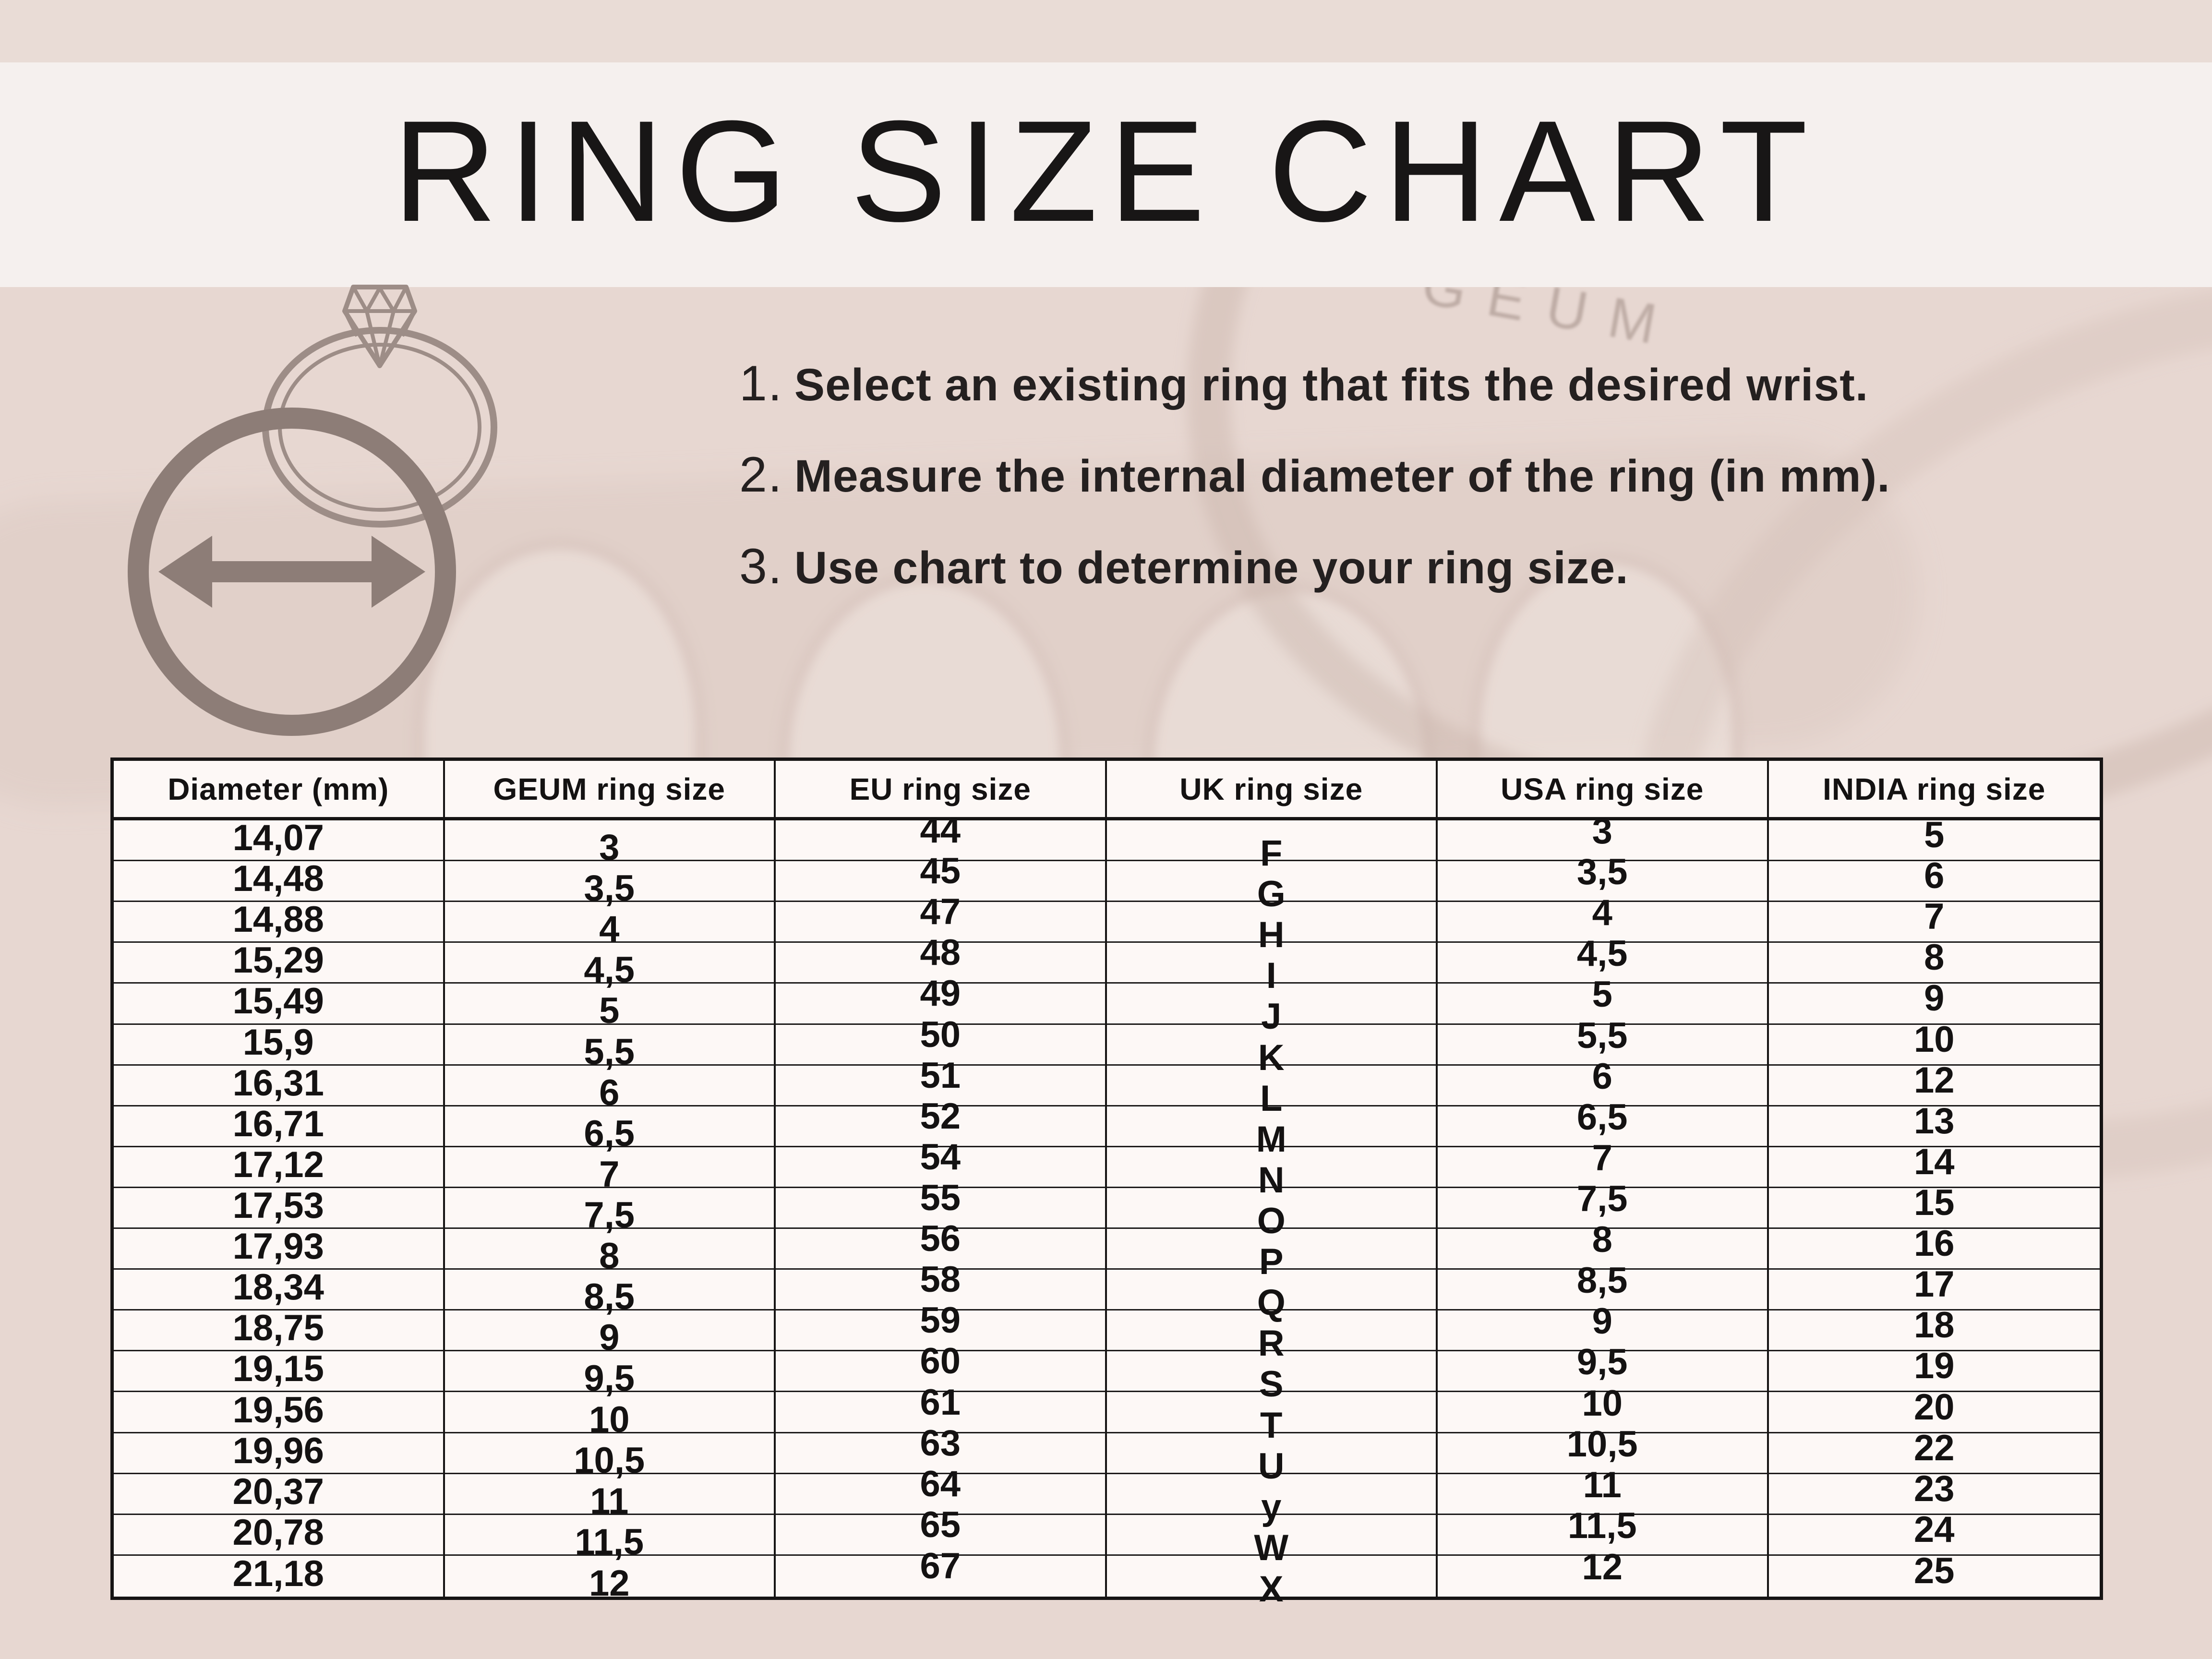  Describe the element at coordinates (279, 1576) in the screenshot. I see `table-cell: 21,18` at that location.